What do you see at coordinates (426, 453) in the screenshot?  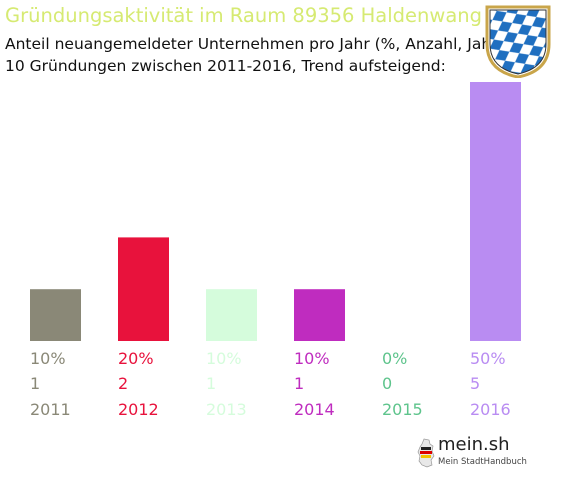 I see `germany-map-icon` at bounding box center [426, 453].